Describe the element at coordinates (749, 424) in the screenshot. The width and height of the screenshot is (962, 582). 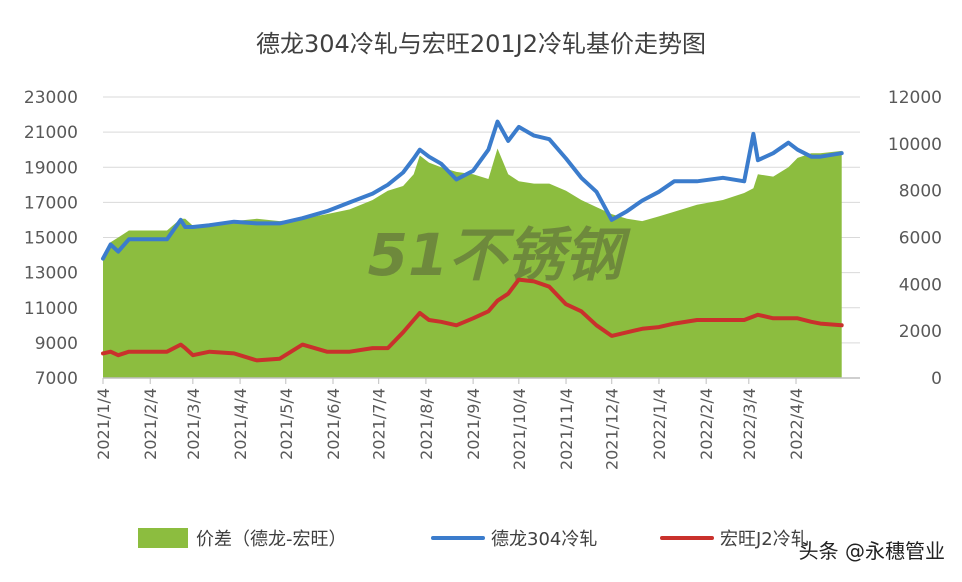
I see `x-tick-label: 2022/3/4` at that location.